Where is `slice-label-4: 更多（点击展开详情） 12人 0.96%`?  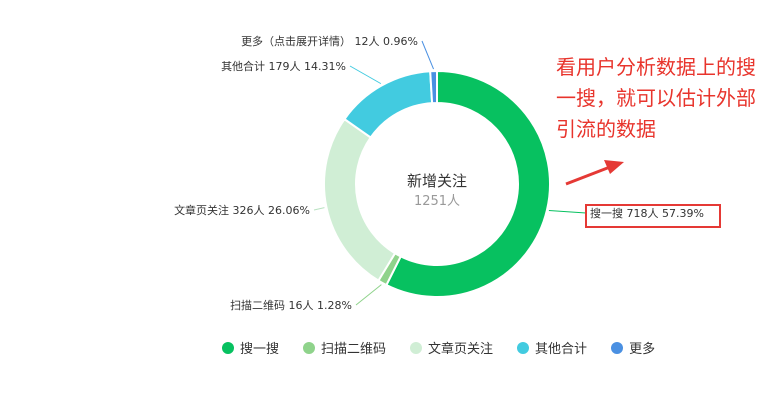
slice-label-4: 更多（点击展开详情） 12人 0.96% is located at coordinates (329, 41).